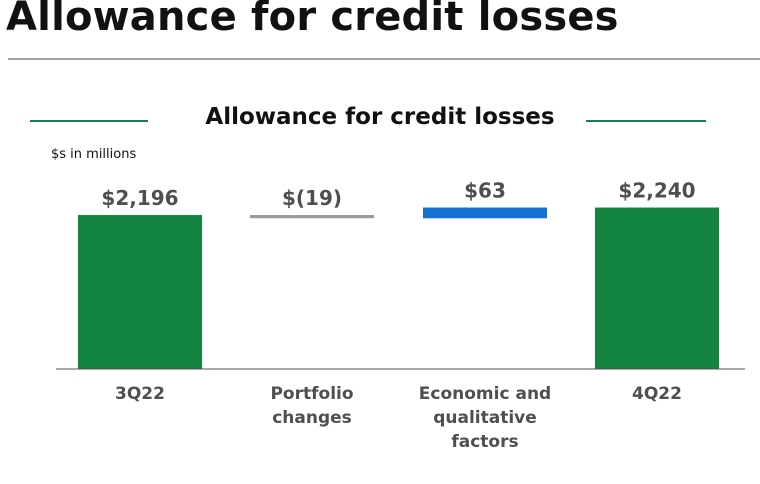 The image size is (760, 484). What do you see at coordinates (485, 418) in the screenshot?
I see `category-label-2-1: qualitative` at bounding box center [485, 418].